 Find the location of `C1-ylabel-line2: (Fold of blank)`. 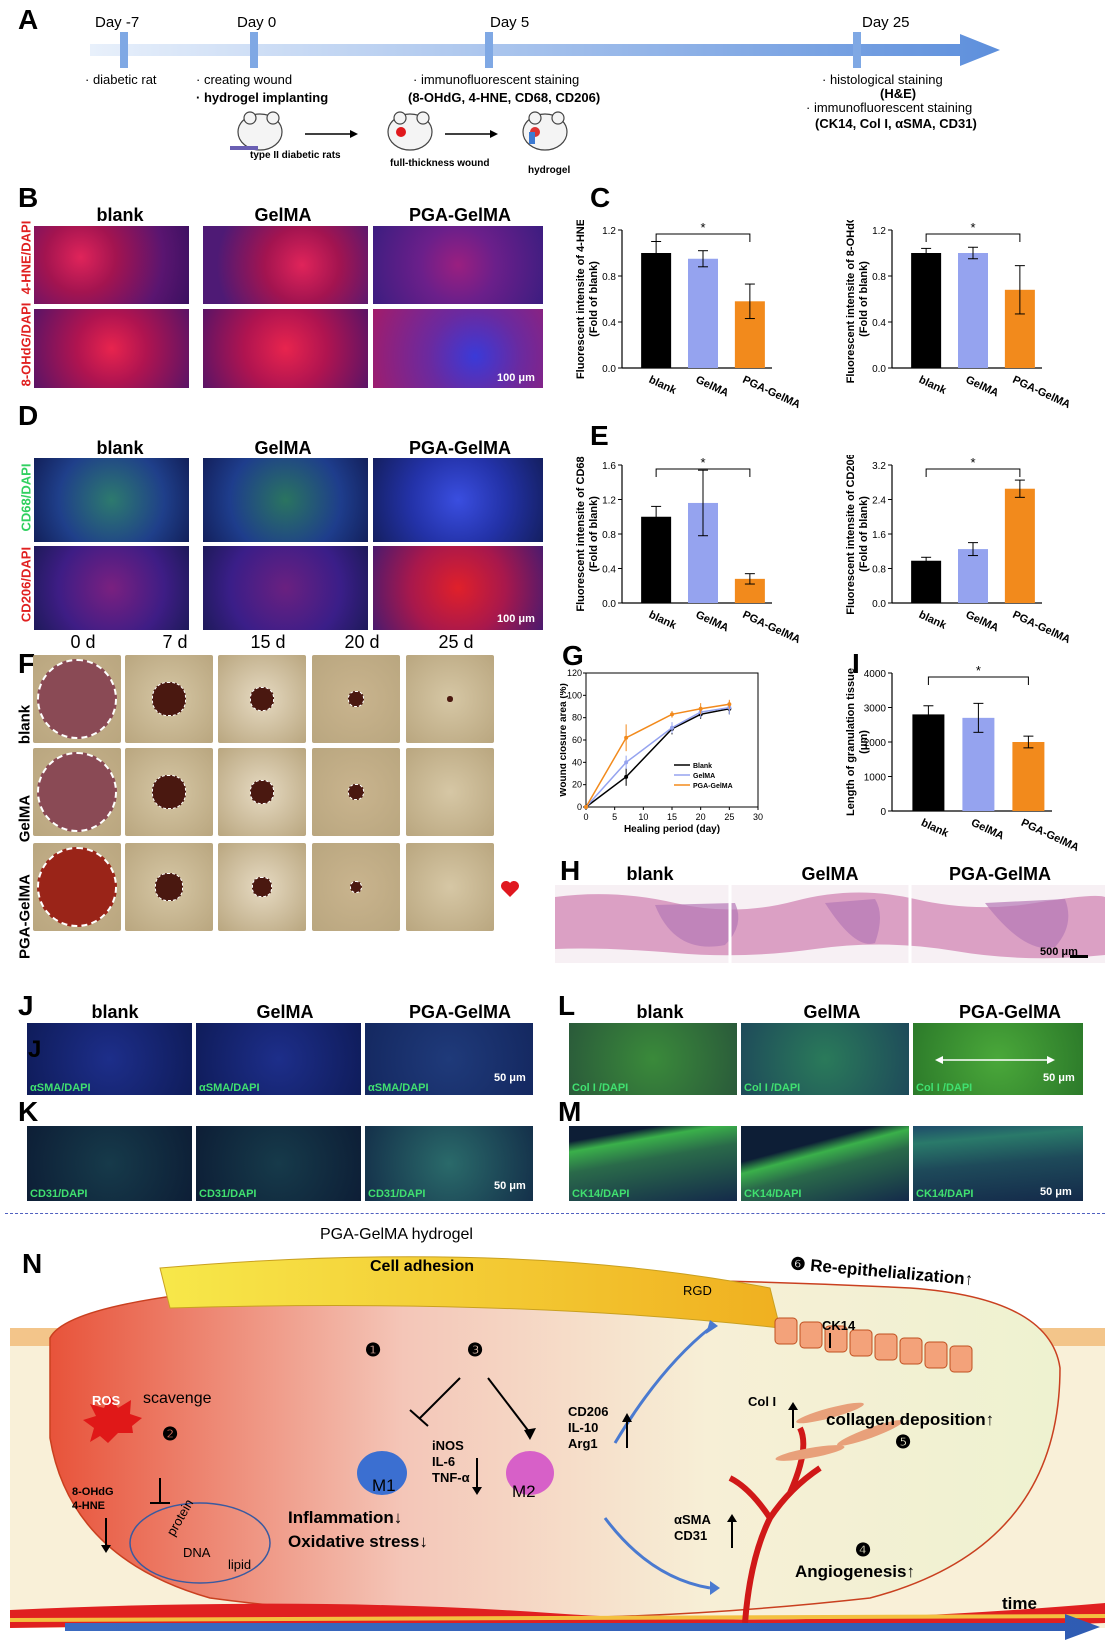

C1-ylabel-line2: (Fold of blank) is located at coordinates (594, 299).